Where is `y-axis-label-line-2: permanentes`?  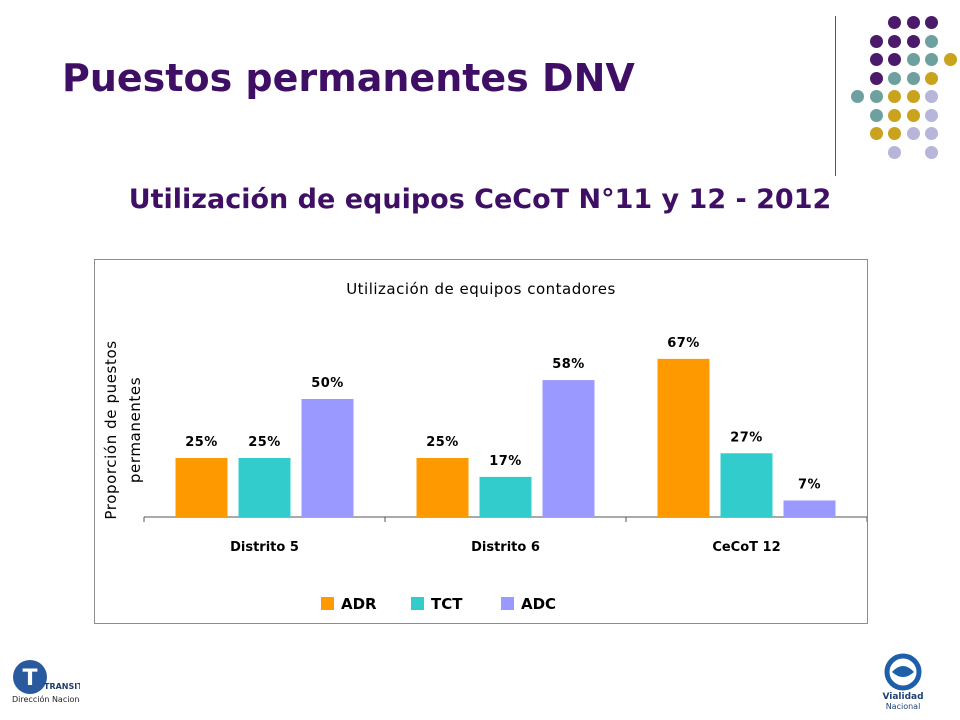
y-axis-label-line-2: permanentes is located at coordinates (135, 430).